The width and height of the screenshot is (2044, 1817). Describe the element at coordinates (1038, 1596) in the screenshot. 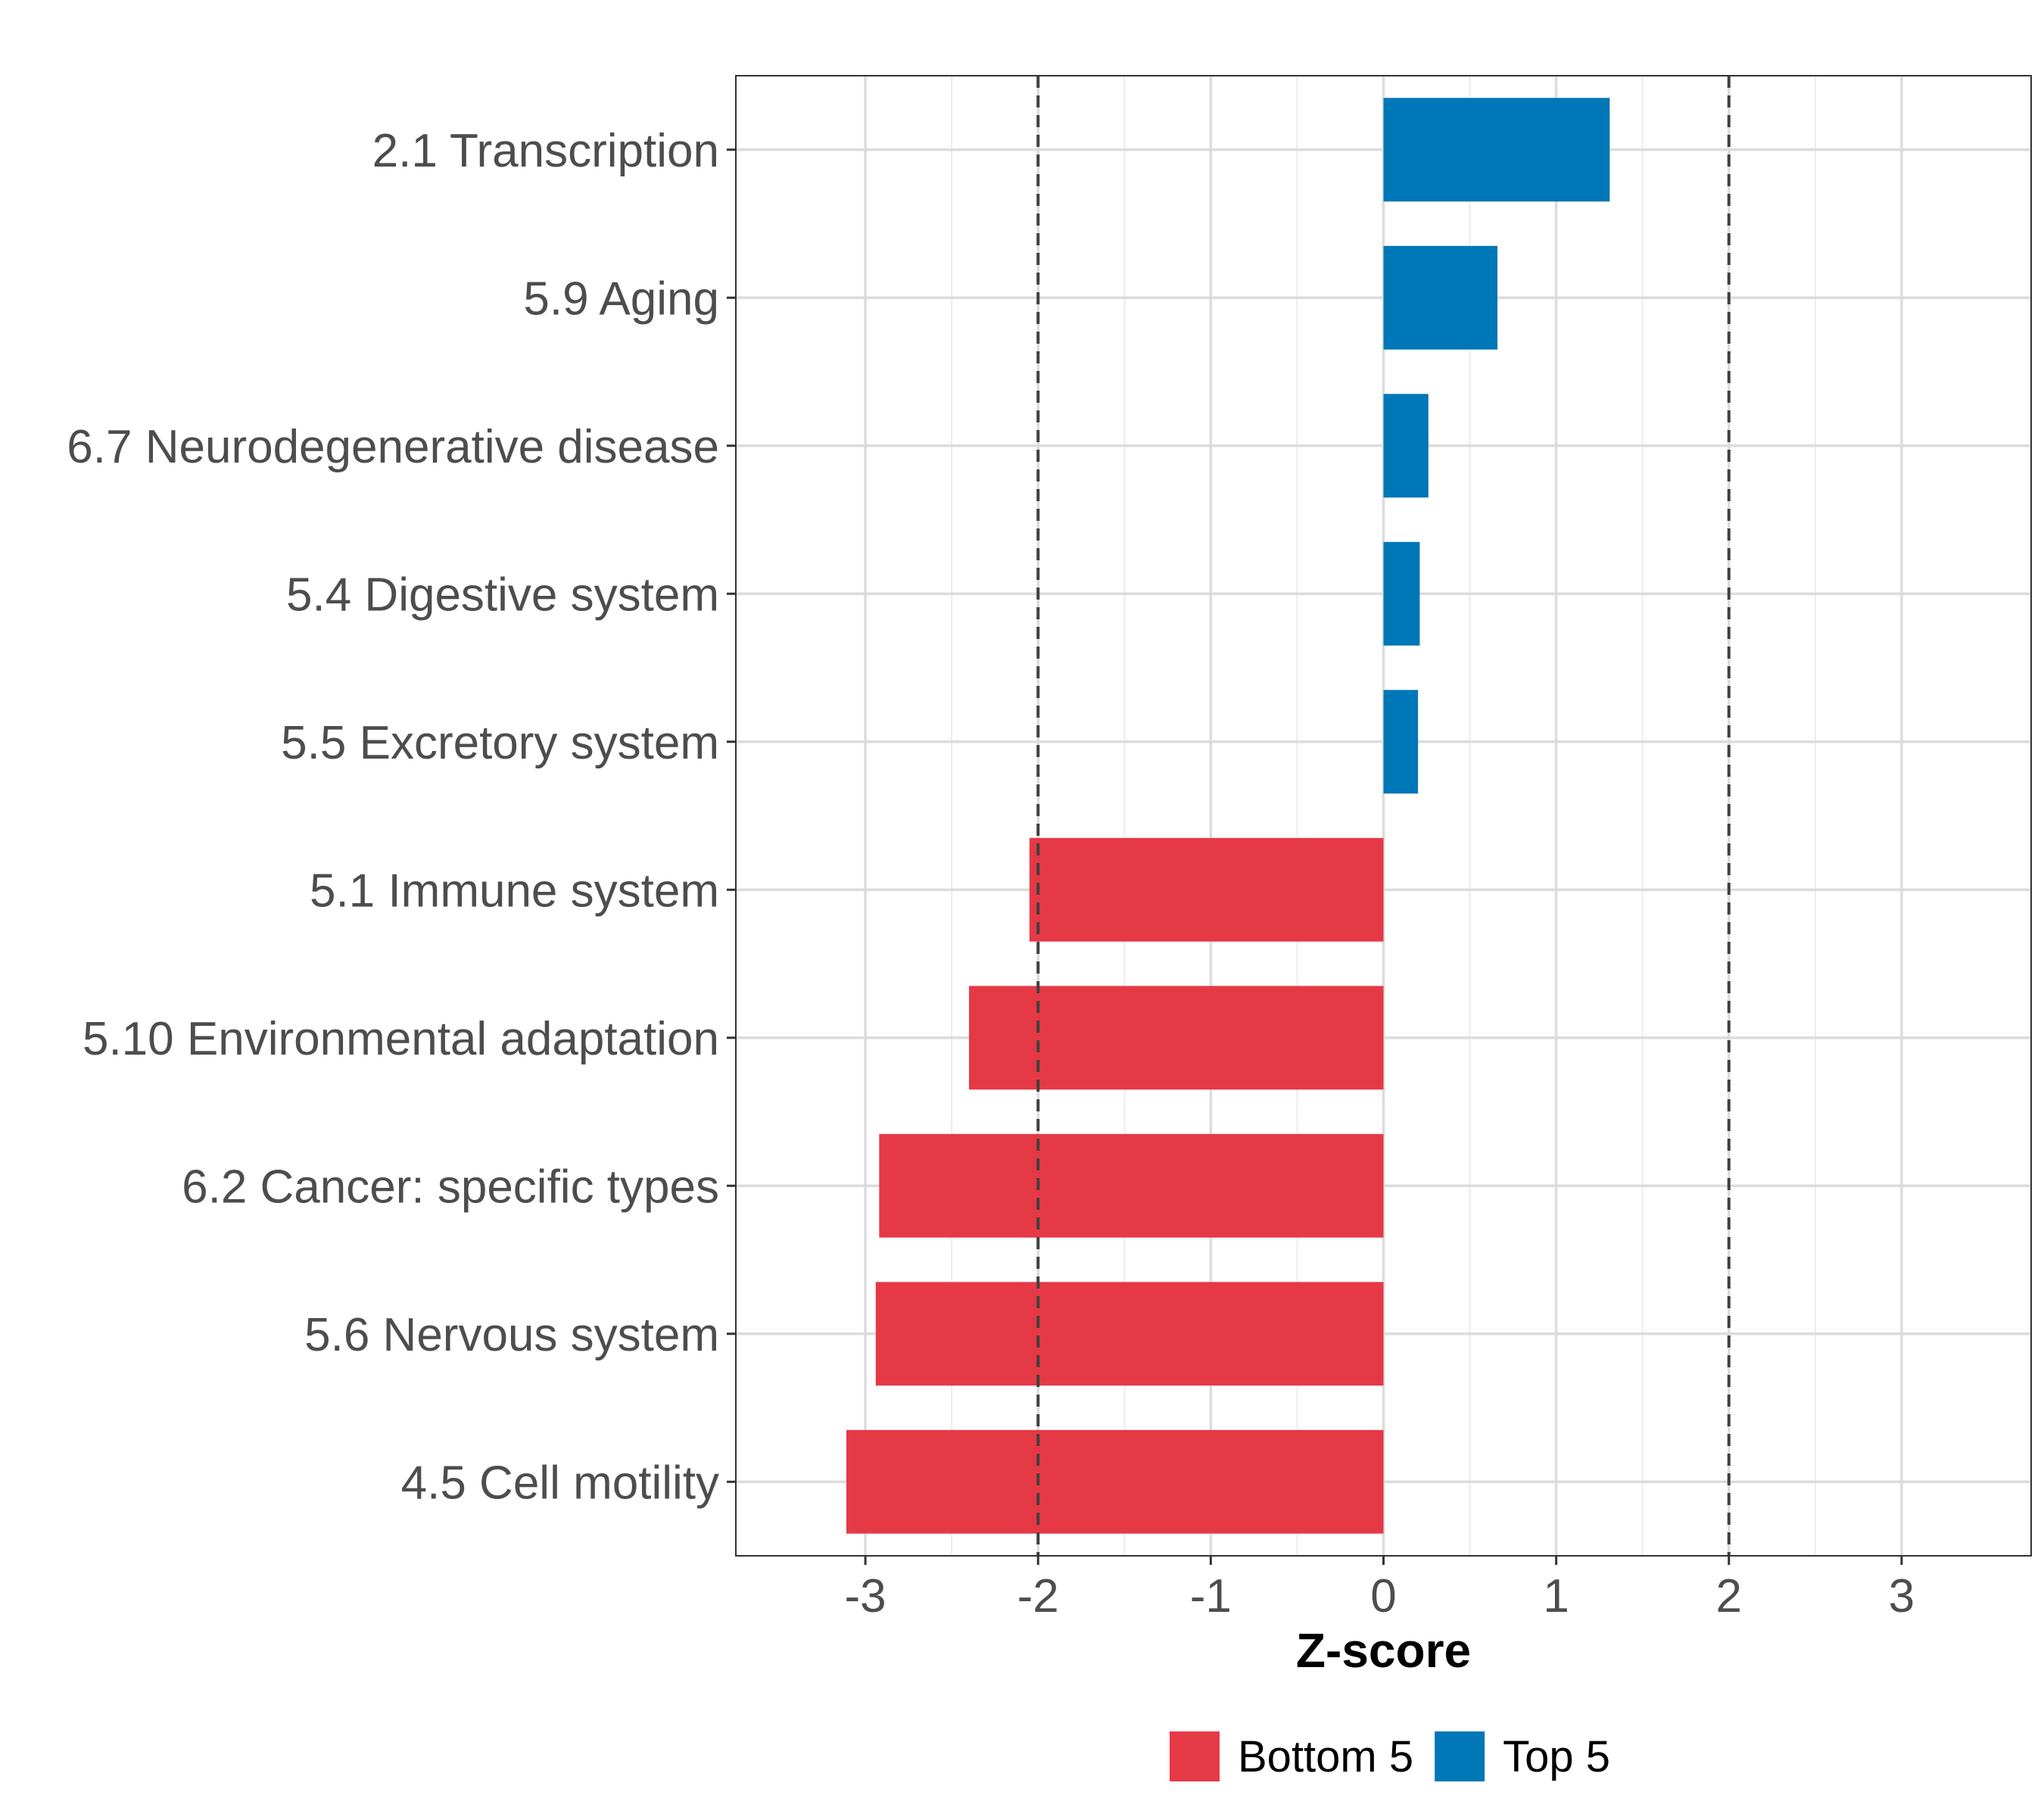

I see `x-tick-label: -2` at that location.